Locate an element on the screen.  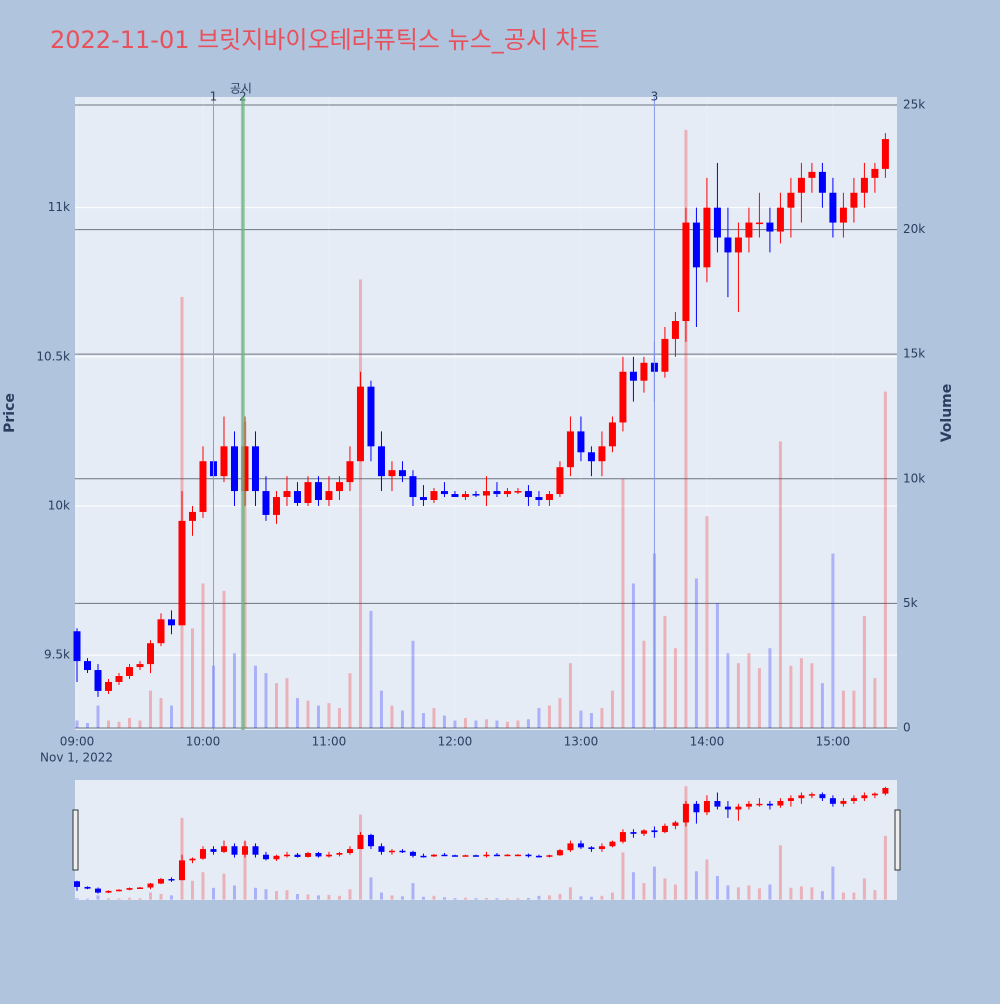
y-tick-label: 10k is located at coordinates (59, 505).